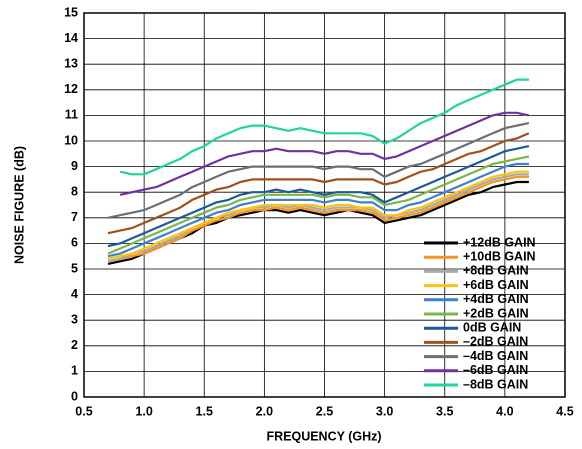 The image size is (582, 449). What do you see at coordinates (74, 396) in the screenshot?
I see `y-tick-label: 0` at bounding box center [74, 396].